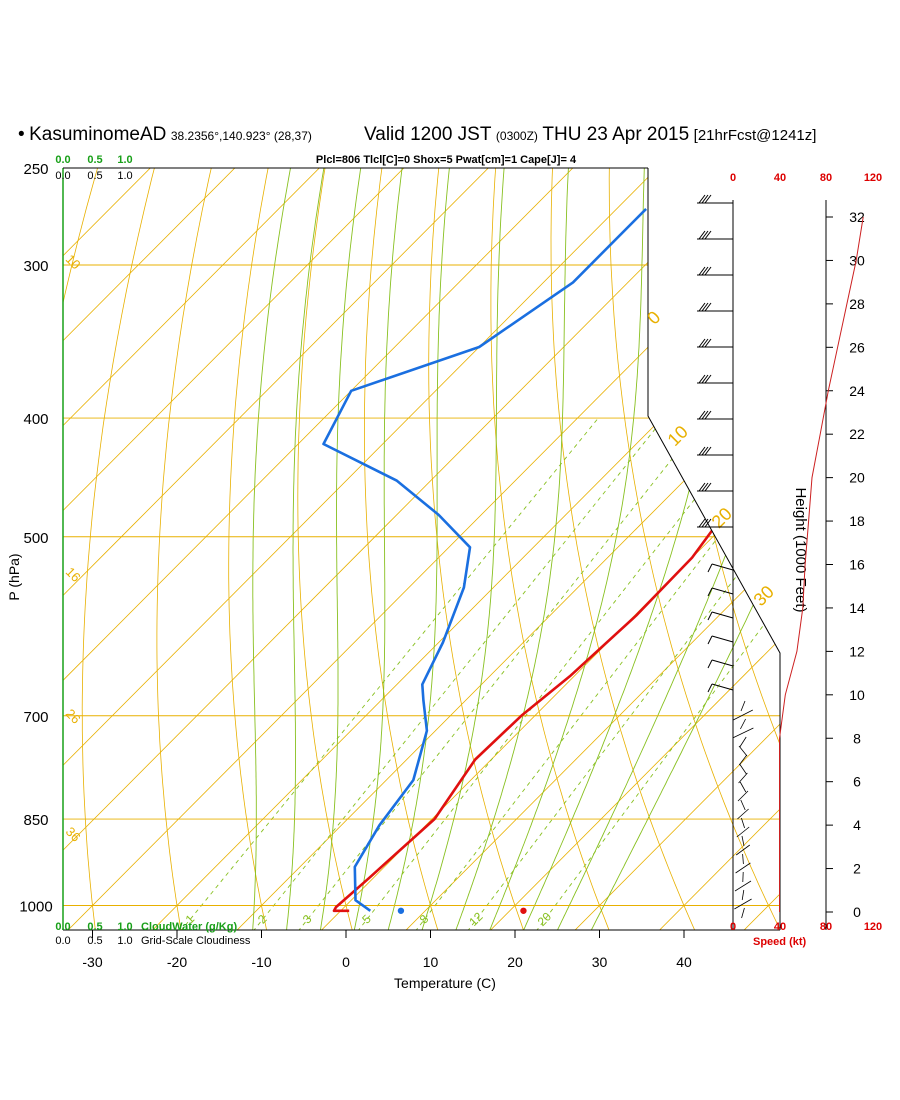  What do you see at coordinates (14, 576) in the screenshot?
I see `y-axis-label: P (hPa)` at bounding box center [14, 576].